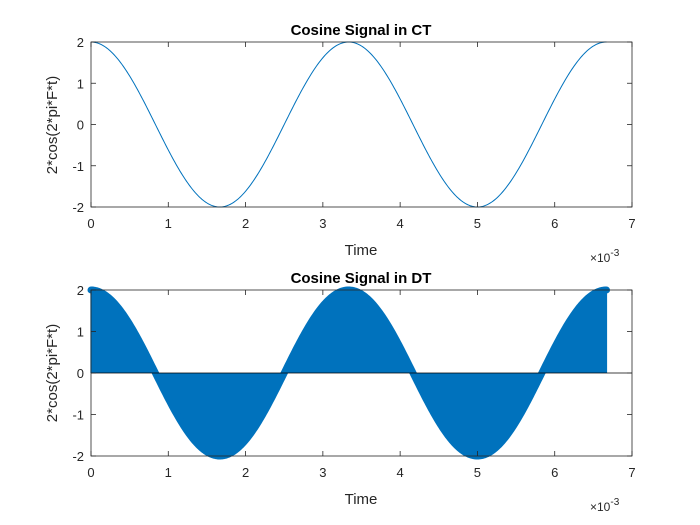  I want to click on dt-xlabel: Time, so click(361, 499).